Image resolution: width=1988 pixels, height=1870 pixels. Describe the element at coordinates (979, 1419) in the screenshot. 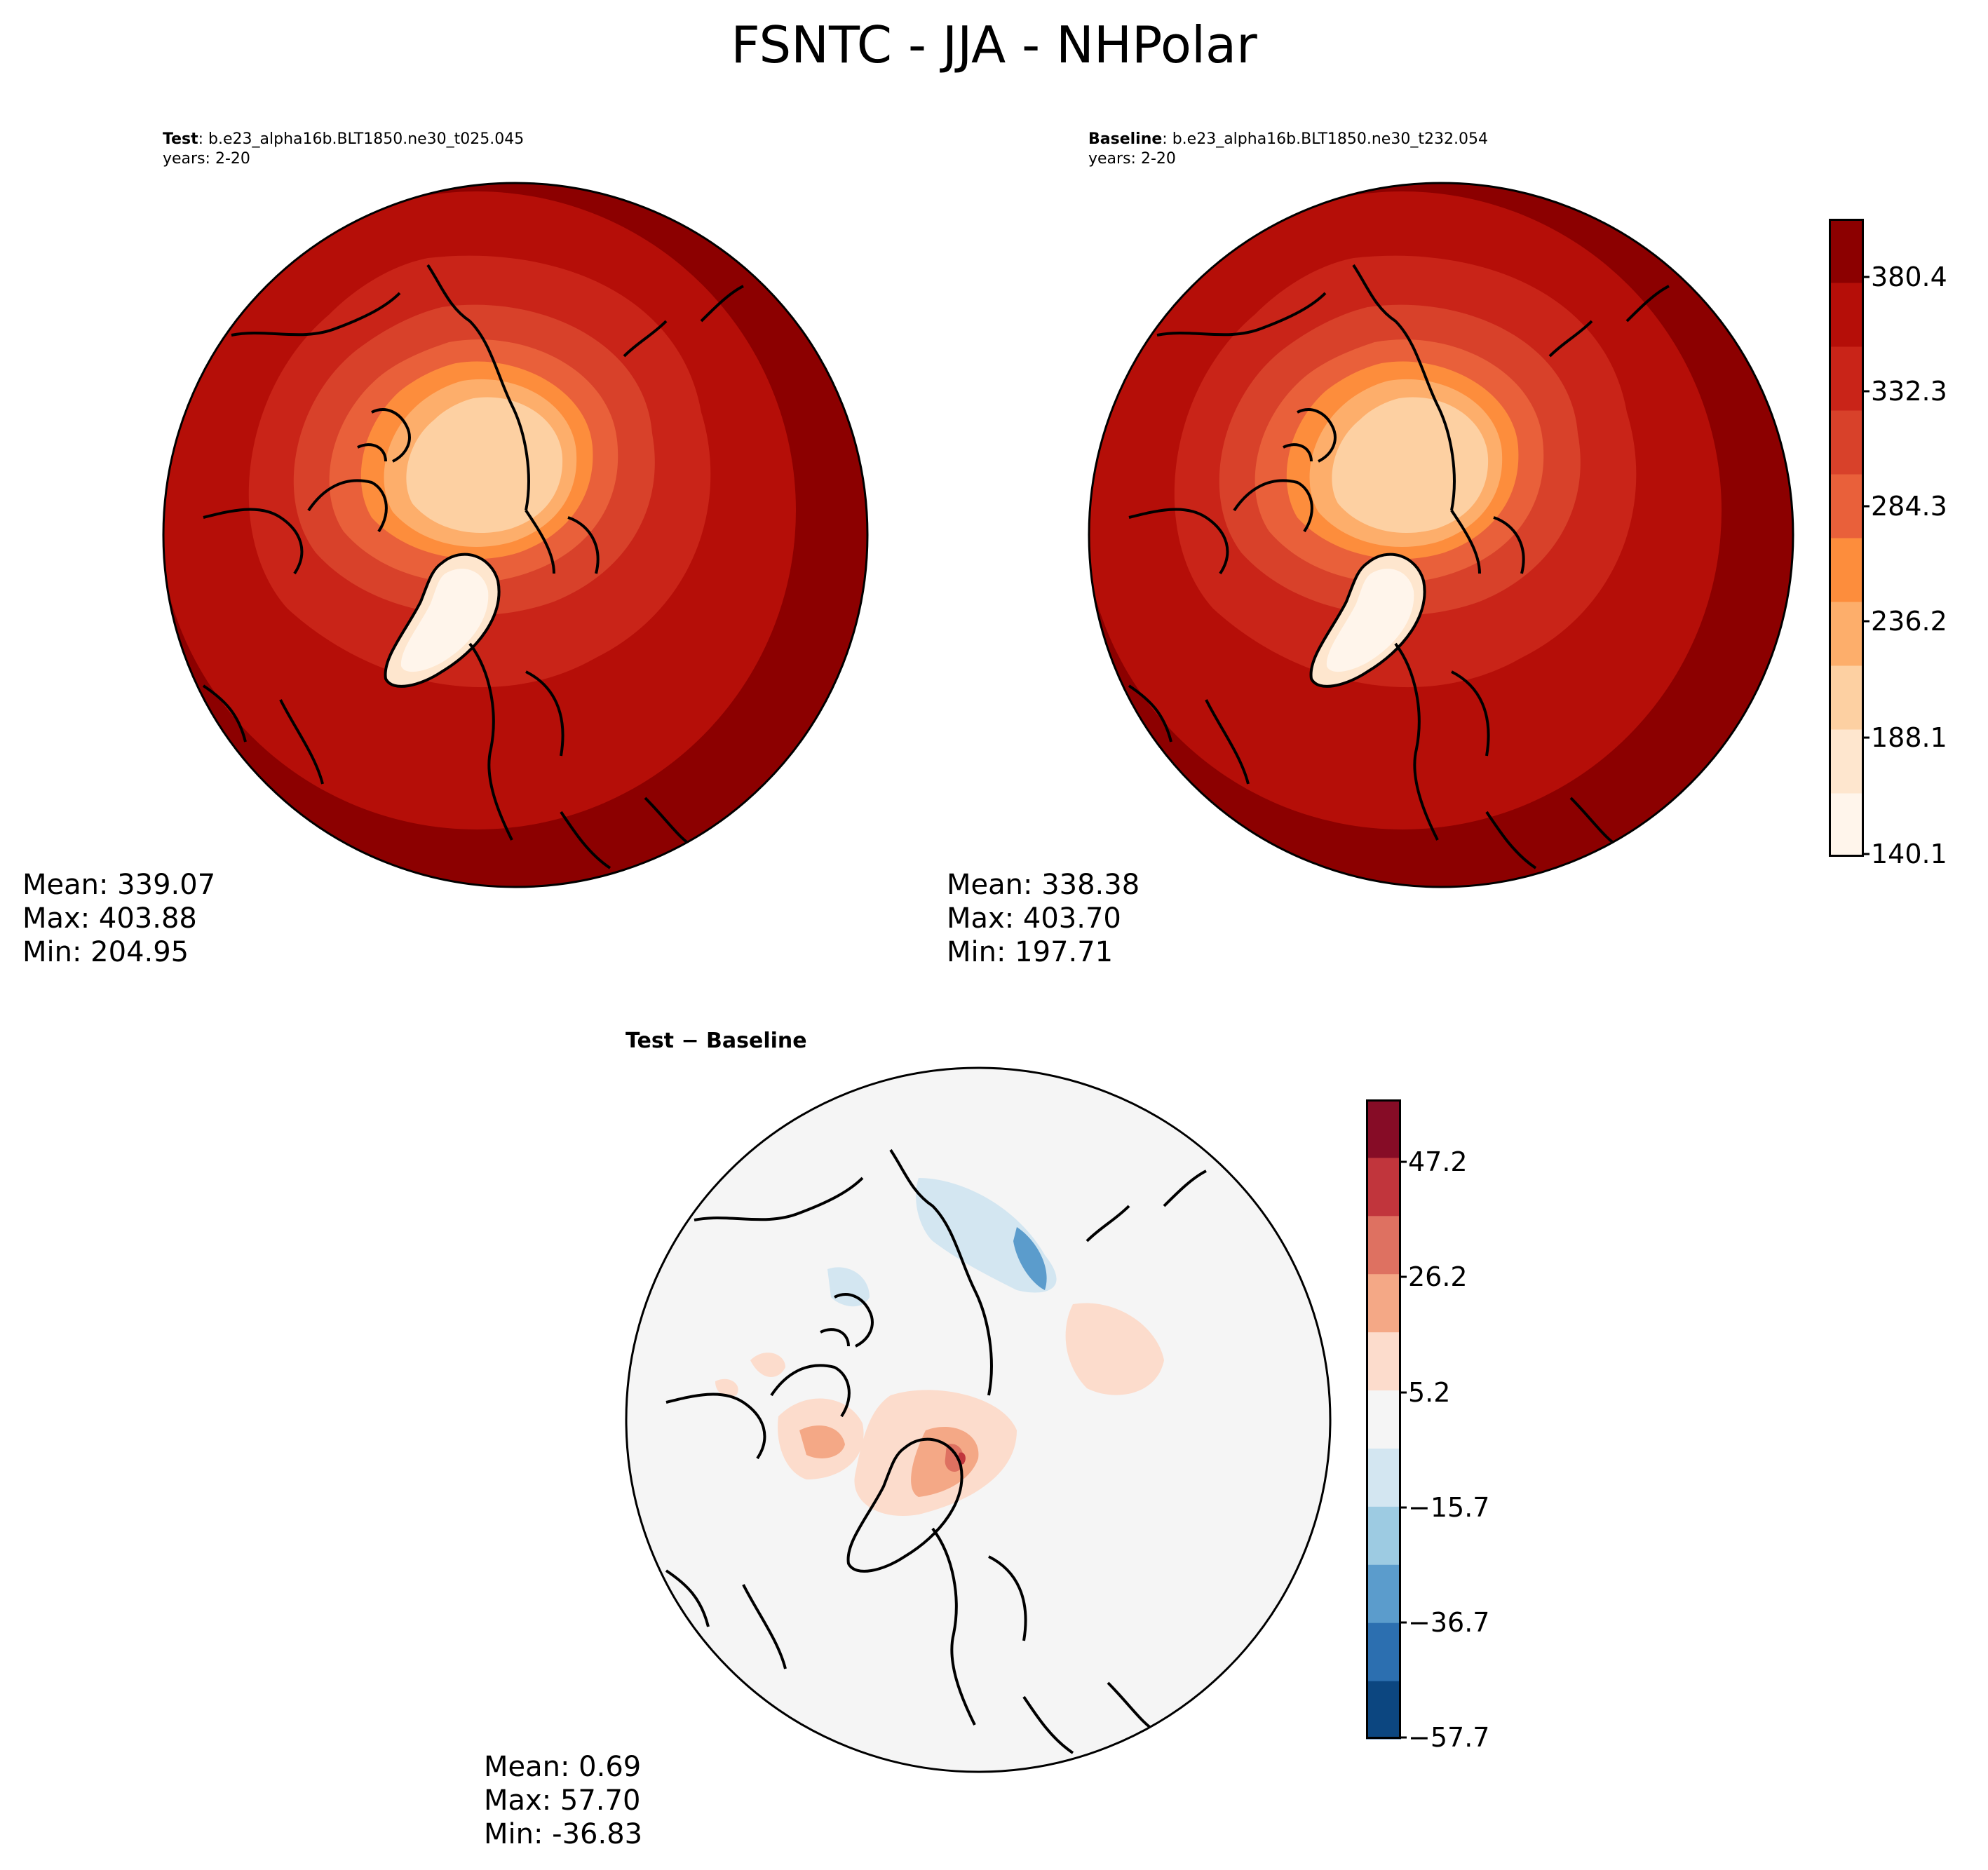

I see `diff-map` at that location.